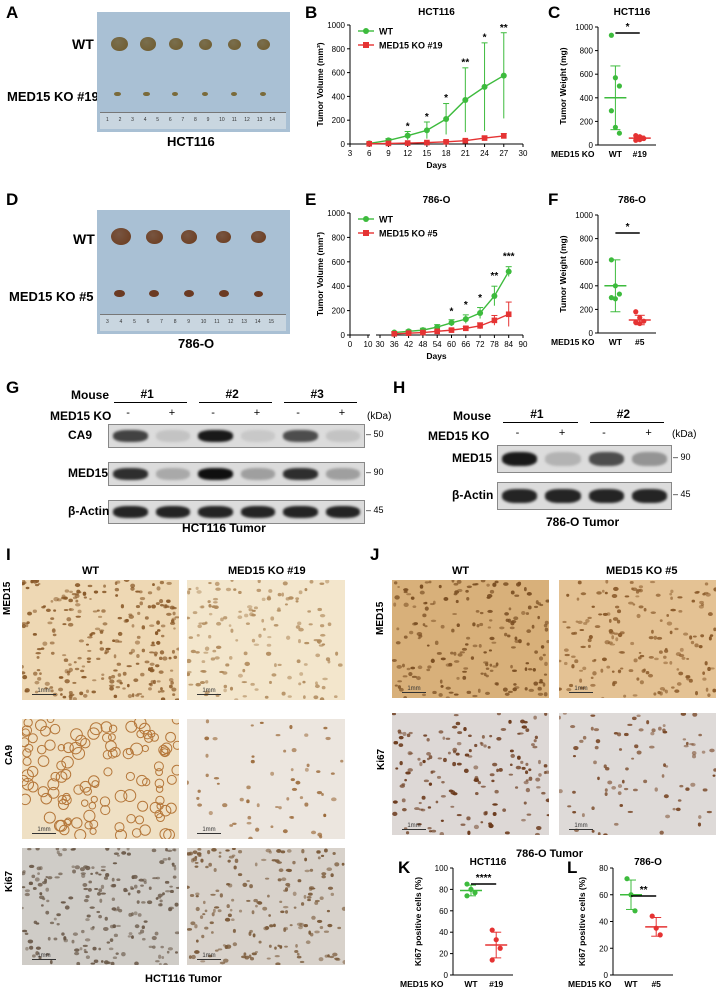 The width and height of the screenshot is (728, 994). I want to click on y-tick-label: 80, so click(443, 889).